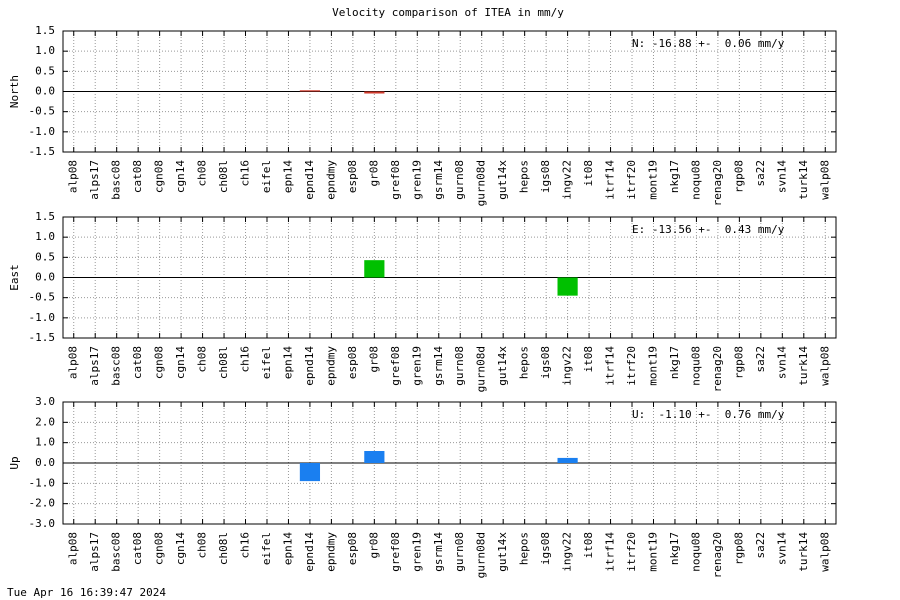 The width and height of the screenshot is (900, 600). Describe the element at coordinates (481, 555) in the screenshot. I see `x-tick-label: gurn08d` at that location.